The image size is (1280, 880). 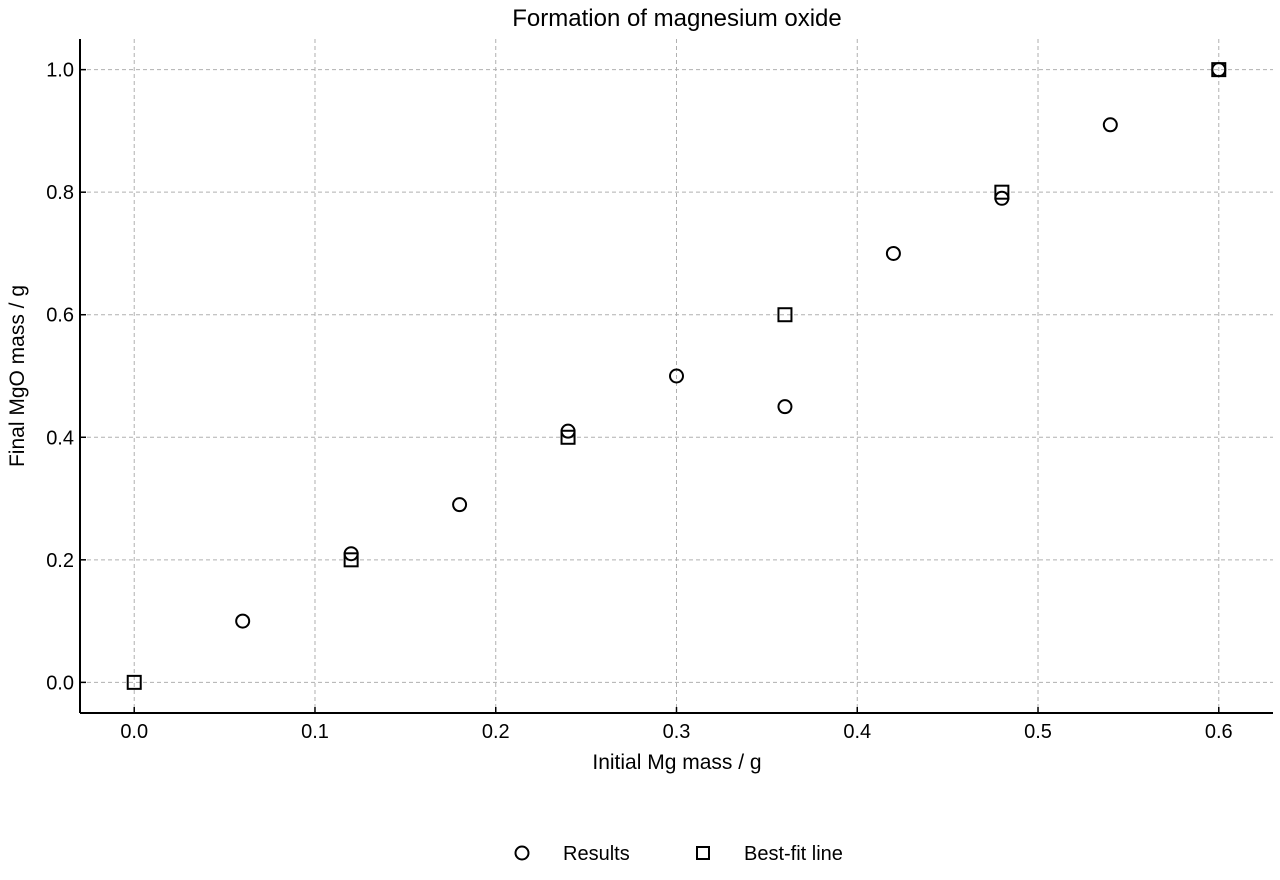 What do you see at coordinates (676, 762) in the screenshot?
I see `x-axis-label: Initial Mg mass / g` at bounding box center [676, 762].